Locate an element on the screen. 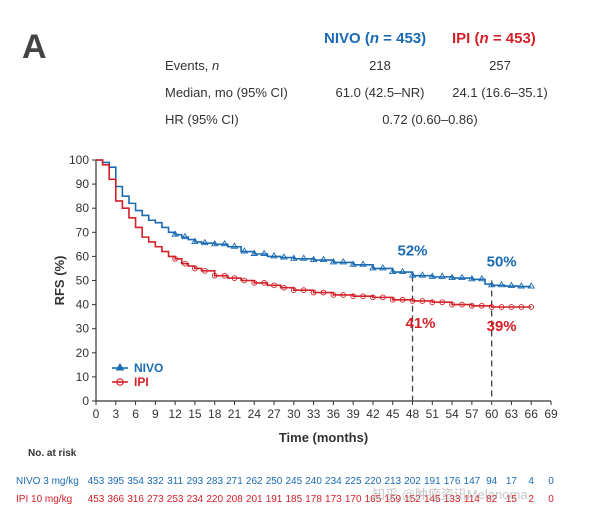 The image size is (600, 518). risk-value: 293 is located at coordinates (195, 481).